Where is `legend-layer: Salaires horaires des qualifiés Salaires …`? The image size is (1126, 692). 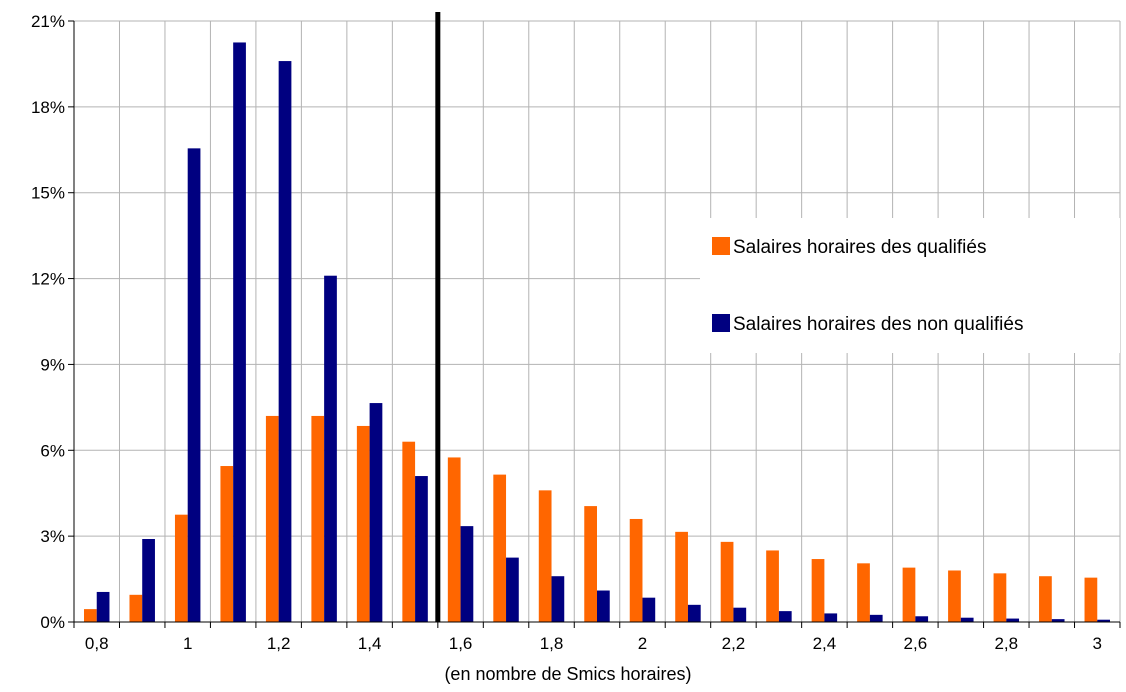
legend-layer: Salaires horaires des qualifiés Salaires … is located at coordinates (910, 285).